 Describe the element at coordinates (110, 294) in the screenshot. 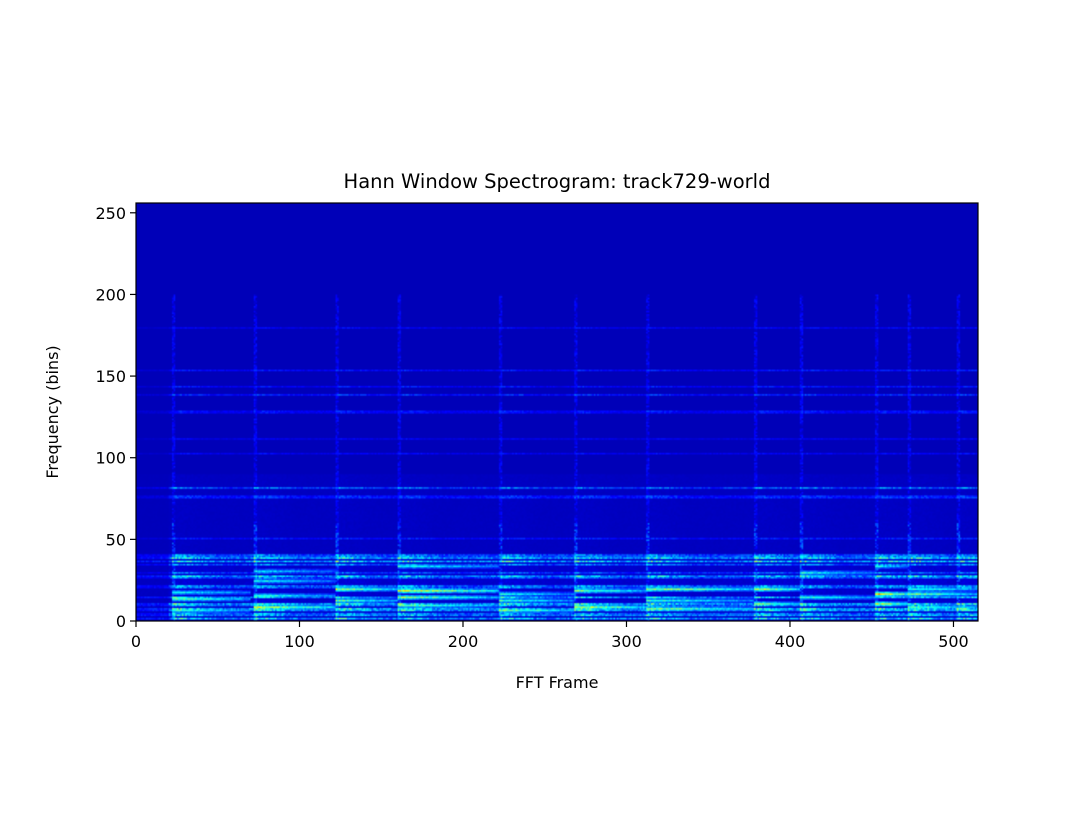

I see `y-tick-label: 200` at that location.